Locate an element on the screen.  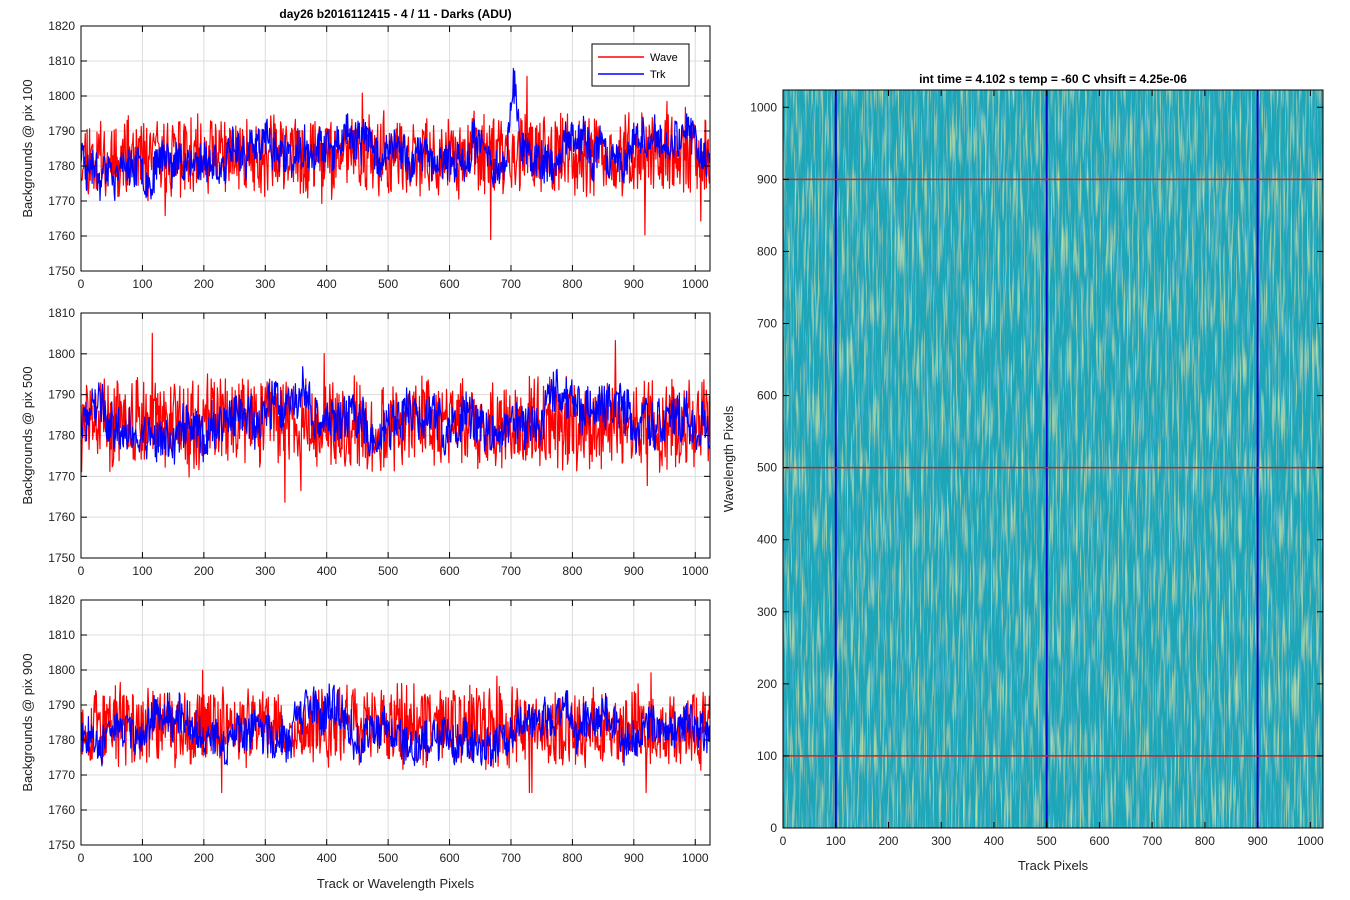
legend-label: Wave is located at coordinates (664, 58).